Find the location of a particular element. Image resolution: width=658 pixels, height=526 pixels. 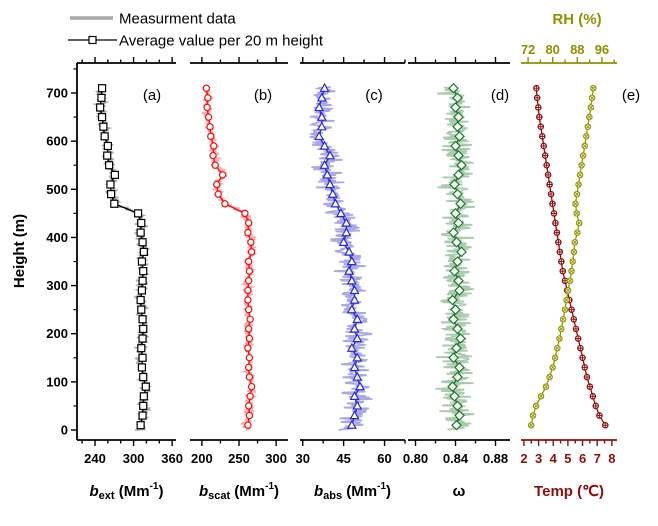

y-tick-label: 0 is located at coordinates (64, 430).